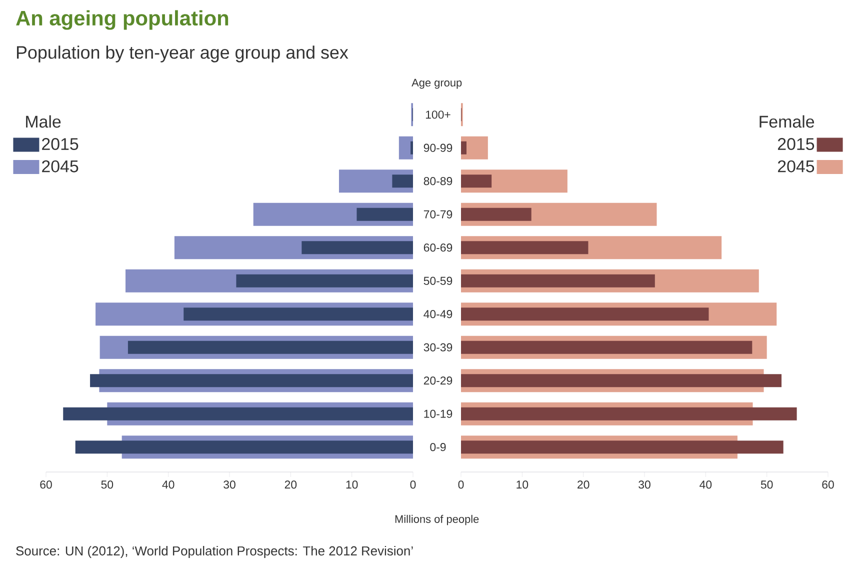 This screenshot has height=563, width=859. I want to click on x-axis-title: Millions of people, so click(437, 520).